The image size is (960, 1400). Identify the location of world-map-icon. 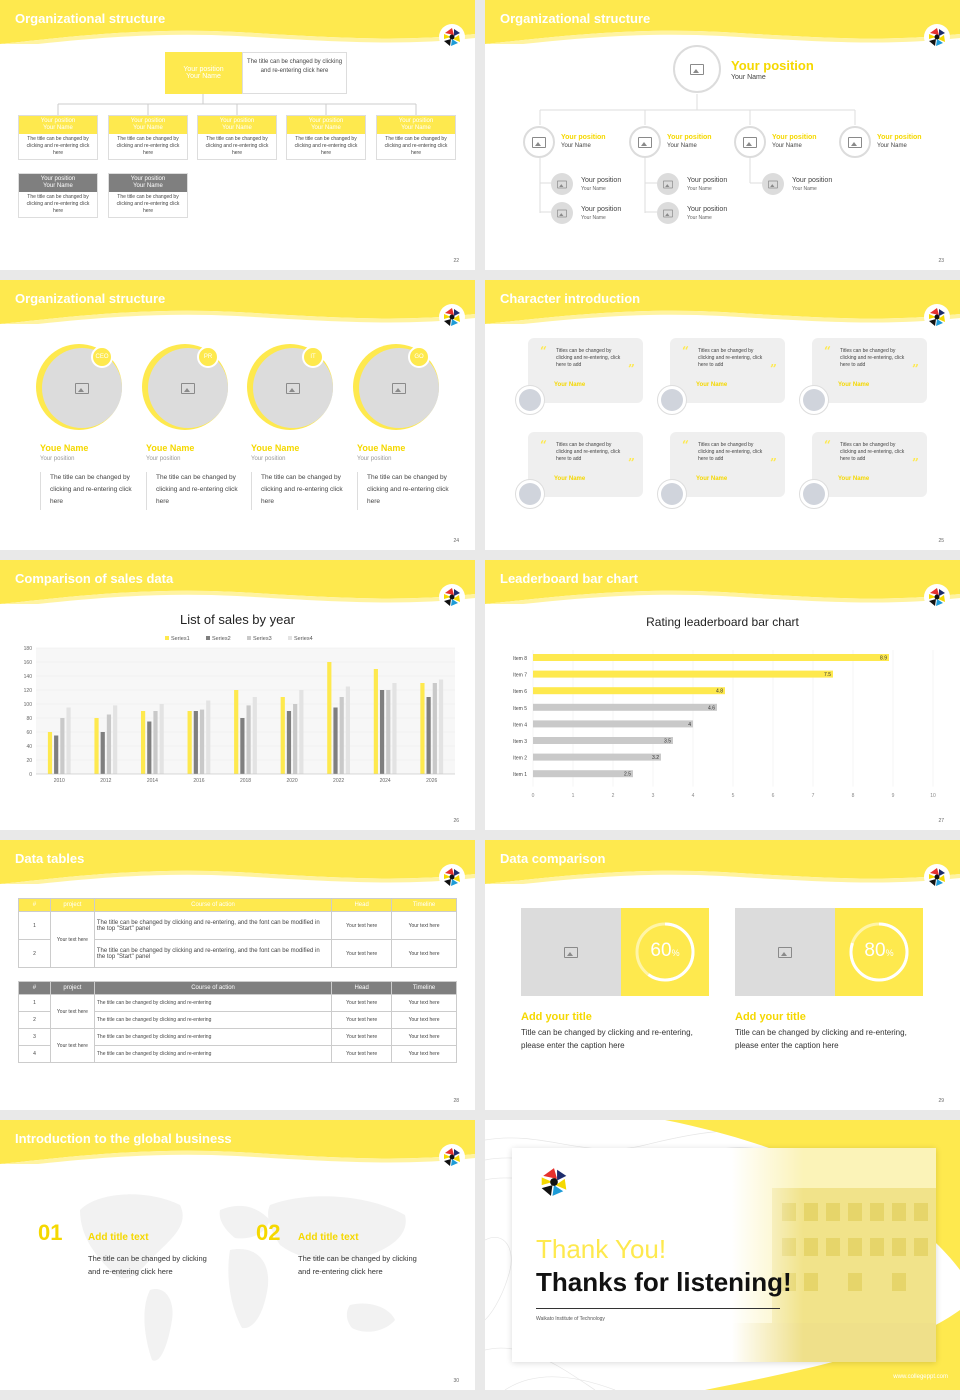
(243, 1277).